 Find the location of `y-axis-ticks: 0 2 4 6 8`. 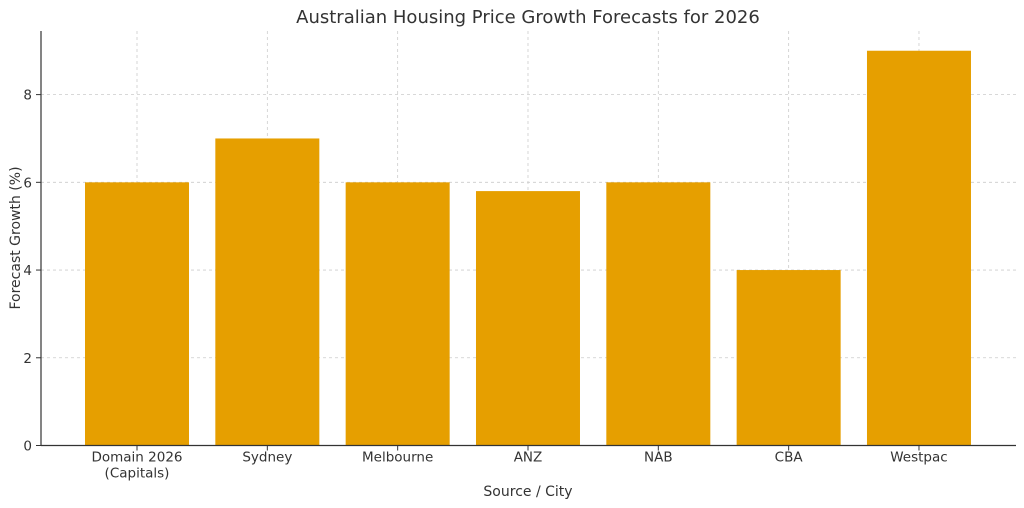

y-axis-ticks: 0 2 4 6 8 is located at coordinates (32, 271).